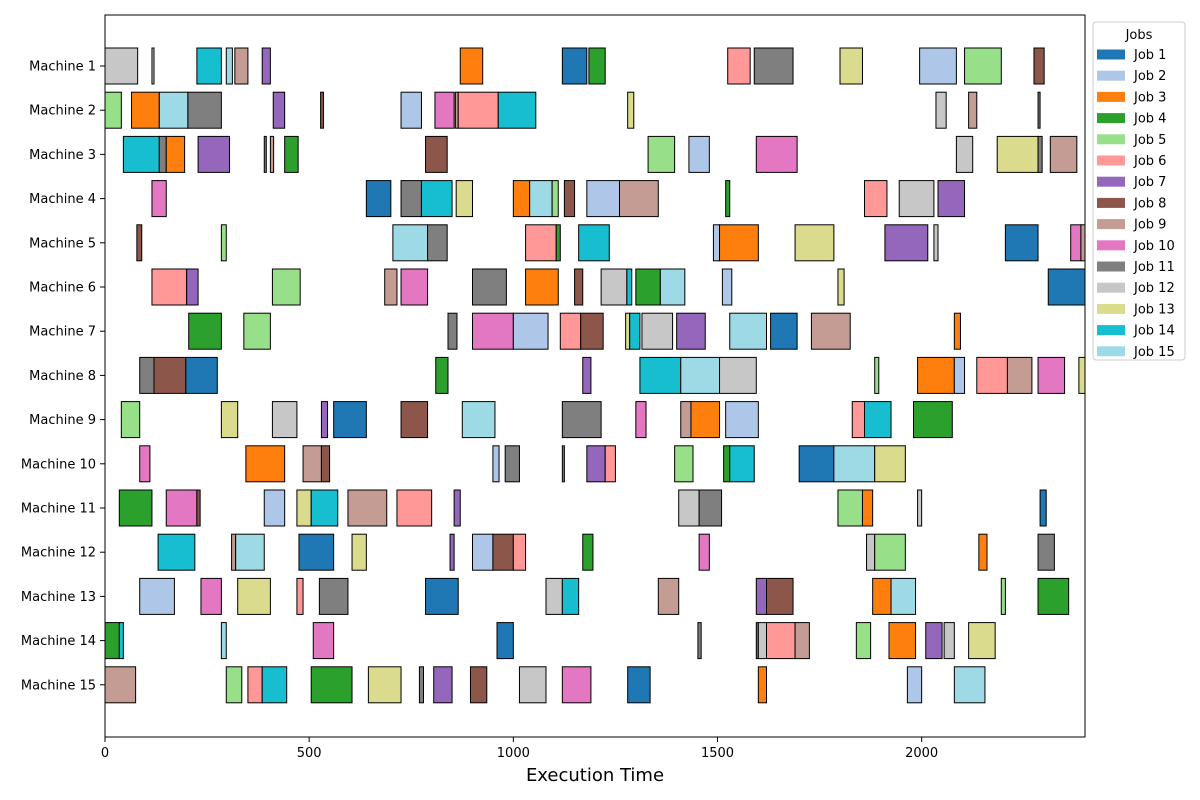  I want to click on x-tick-label: 0, so click(105, 753).